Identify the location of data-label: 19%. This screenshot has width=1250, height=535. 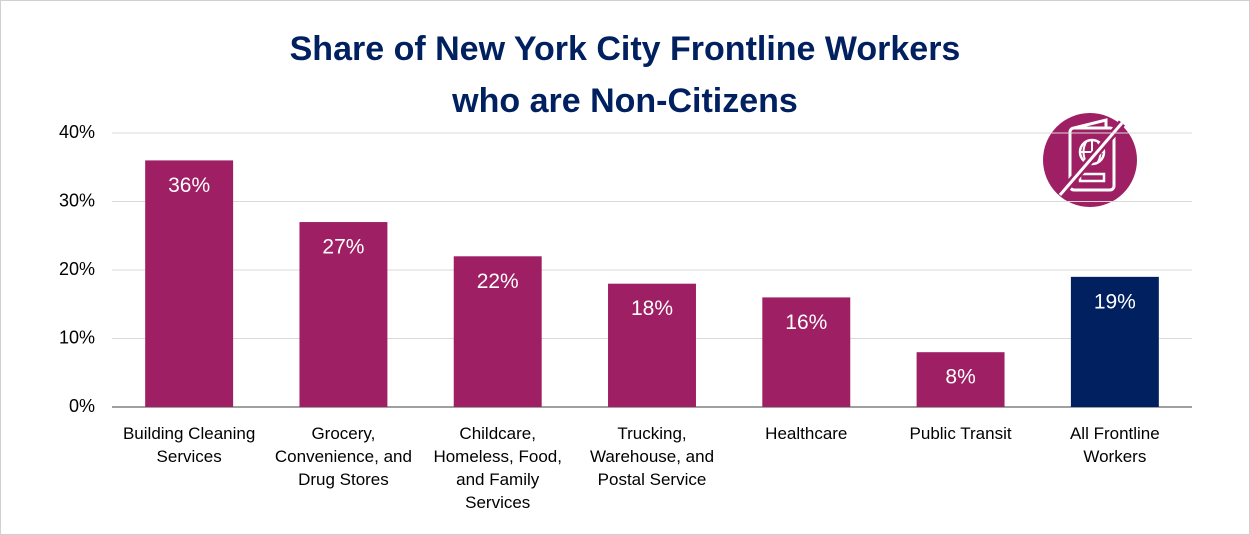
(1115, 301).